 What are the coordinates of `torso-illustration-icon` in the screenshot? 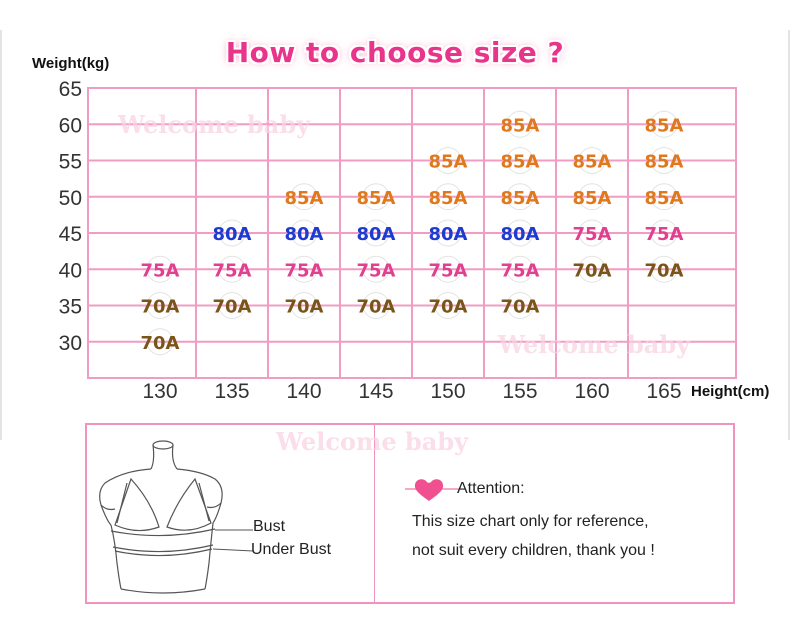 It's located at (176, 517).